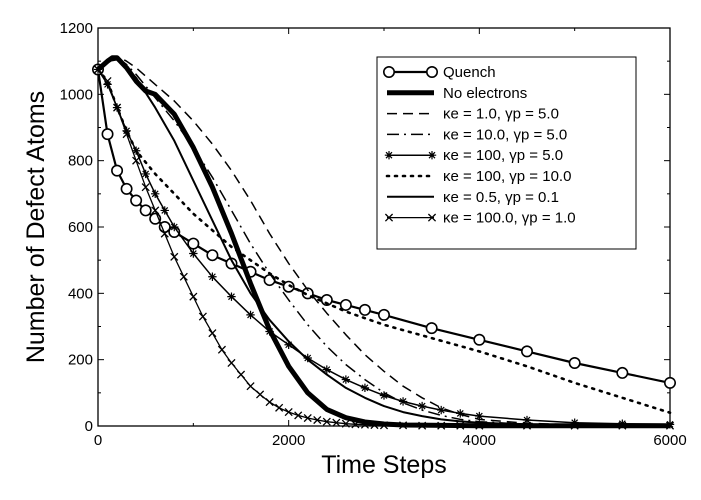 The image size is (701, 500). Describe the element at coordinates (509, 218) in the screenshot. I see `legend-label: κe = 100.0, γp = 1.0` at that location.